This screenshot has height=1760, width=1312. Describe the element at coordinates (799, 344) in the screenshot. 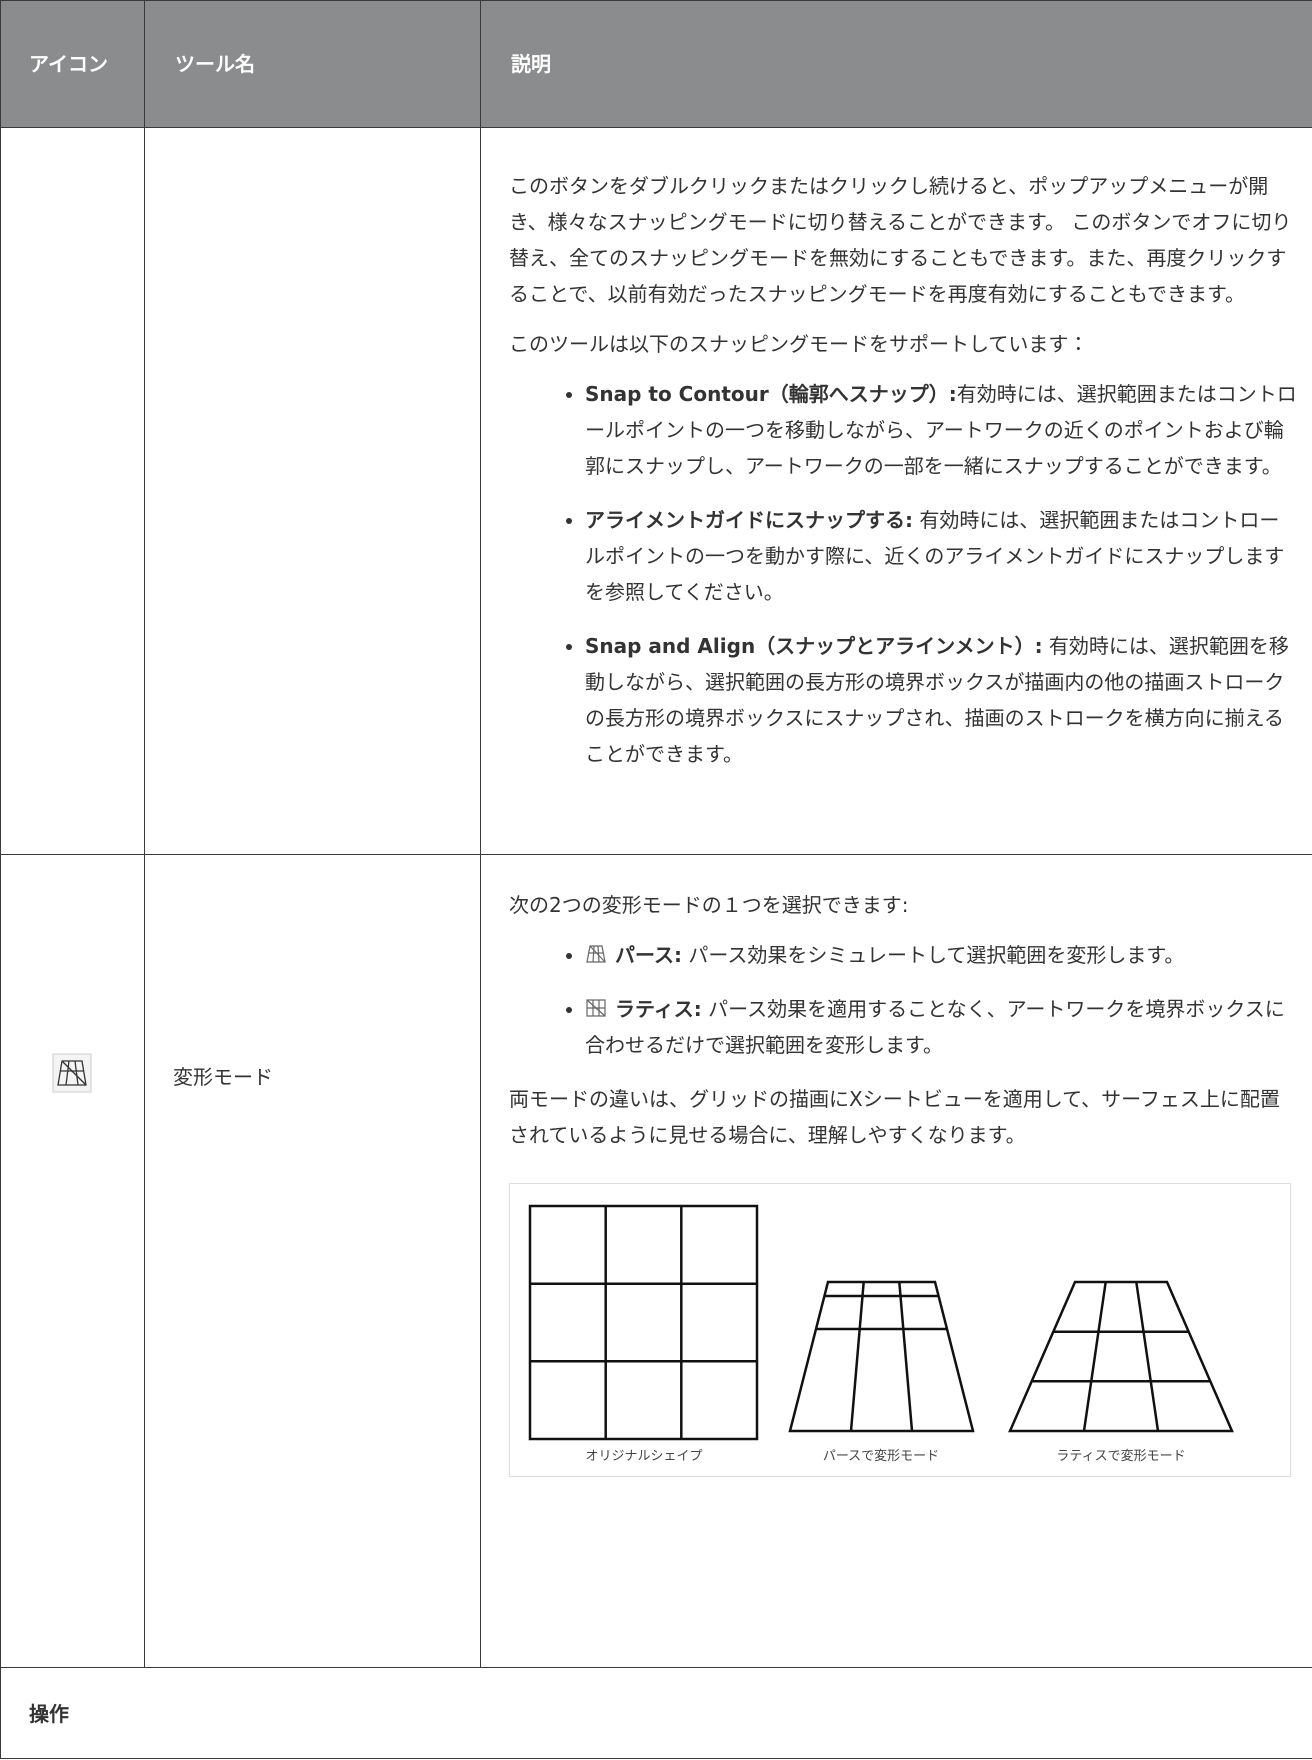

I see `paragraph: このツールは以下のスナッピングモードをサポートしています：` at that location.